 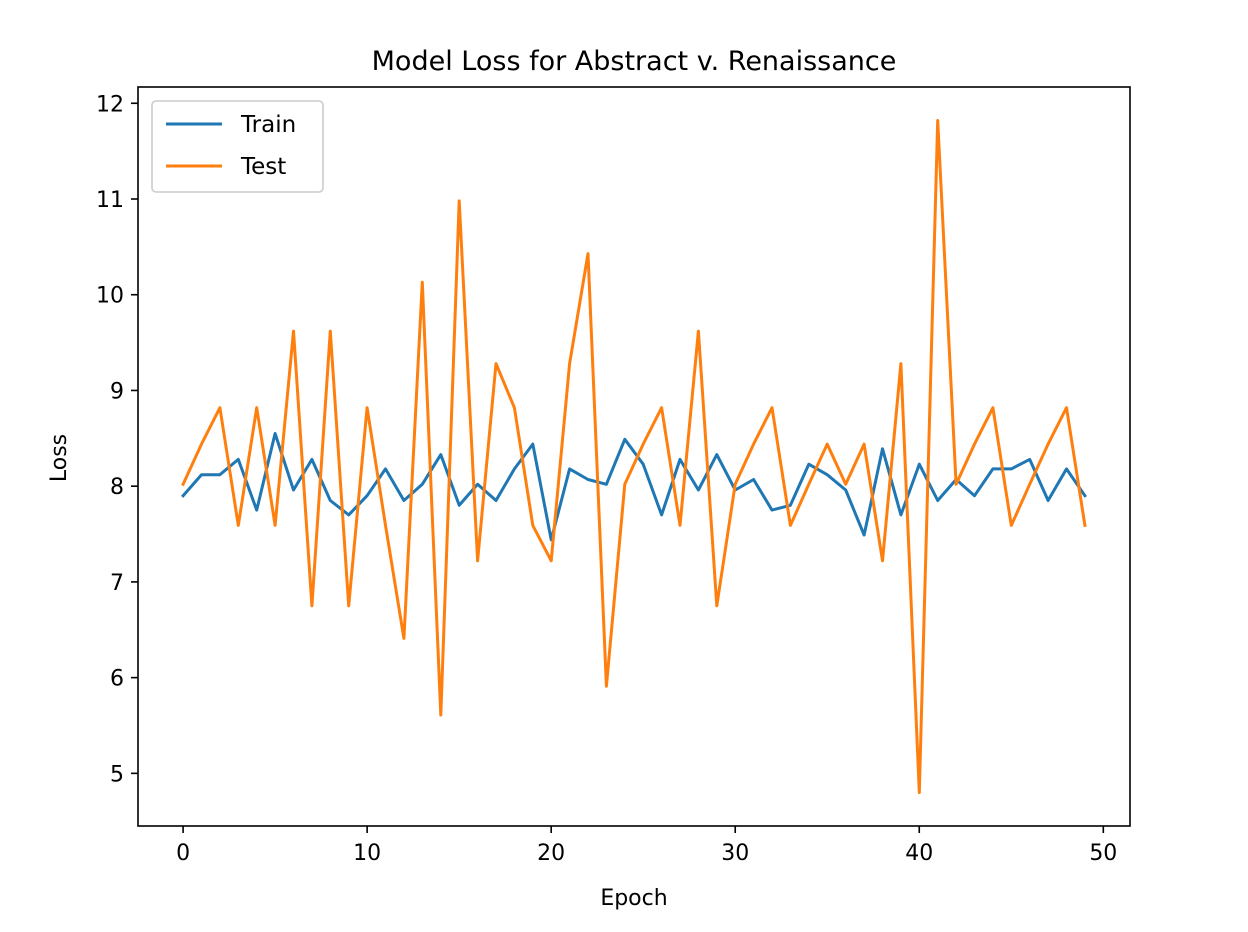 What do you see at coordinates (110, 200) in the screenshot?
I see `y-tick-label: 11` at bounding box center [110, 200].